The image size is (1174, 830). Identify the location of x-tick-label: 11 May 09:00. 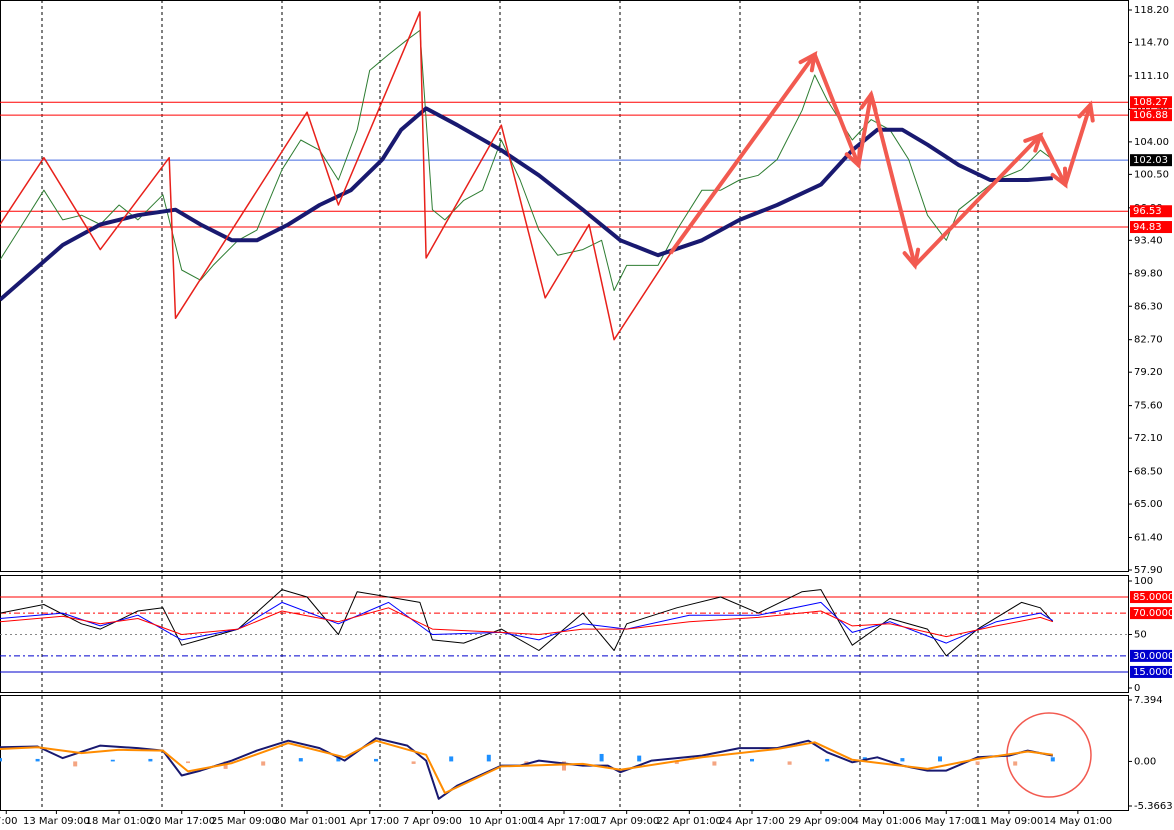
(1009, 821).